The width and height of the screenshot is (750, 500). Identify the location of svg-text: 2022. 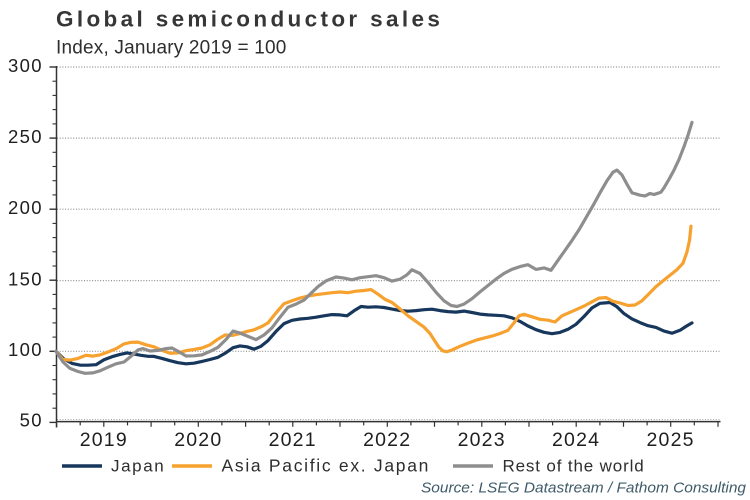
(387, 440).